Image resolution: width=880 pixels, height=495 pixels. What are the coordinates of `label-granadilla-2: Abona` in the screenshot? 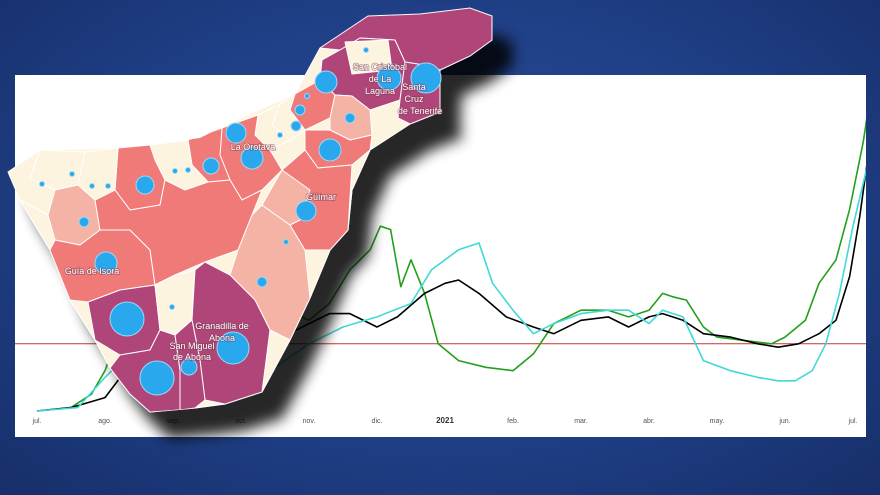 It's located at (222, 338).